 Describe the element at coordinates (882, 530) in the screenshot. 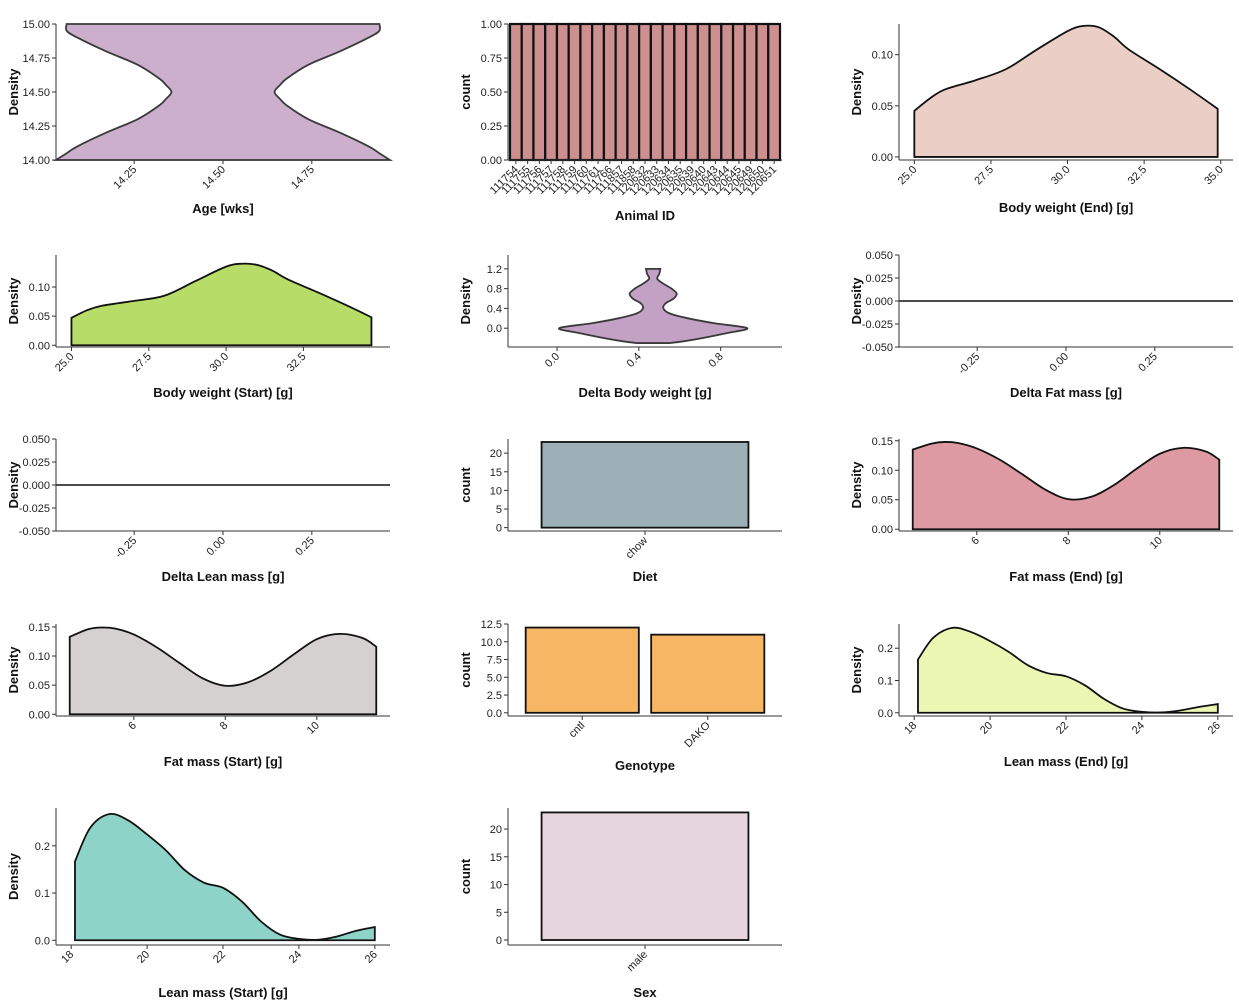

I see `fat_end-ytick-label: 0.00` at that location.